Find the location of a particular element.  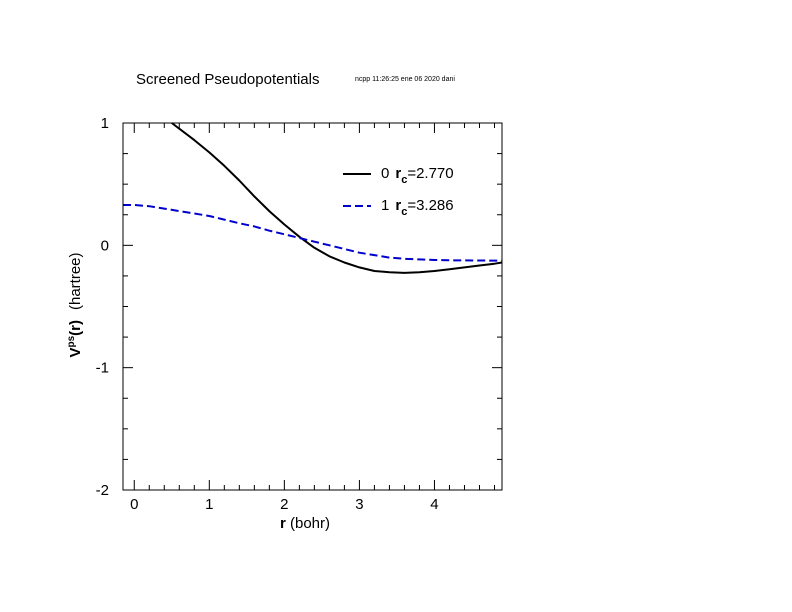

legend-rc-sub-0: c is located at coordinates (404, 180).